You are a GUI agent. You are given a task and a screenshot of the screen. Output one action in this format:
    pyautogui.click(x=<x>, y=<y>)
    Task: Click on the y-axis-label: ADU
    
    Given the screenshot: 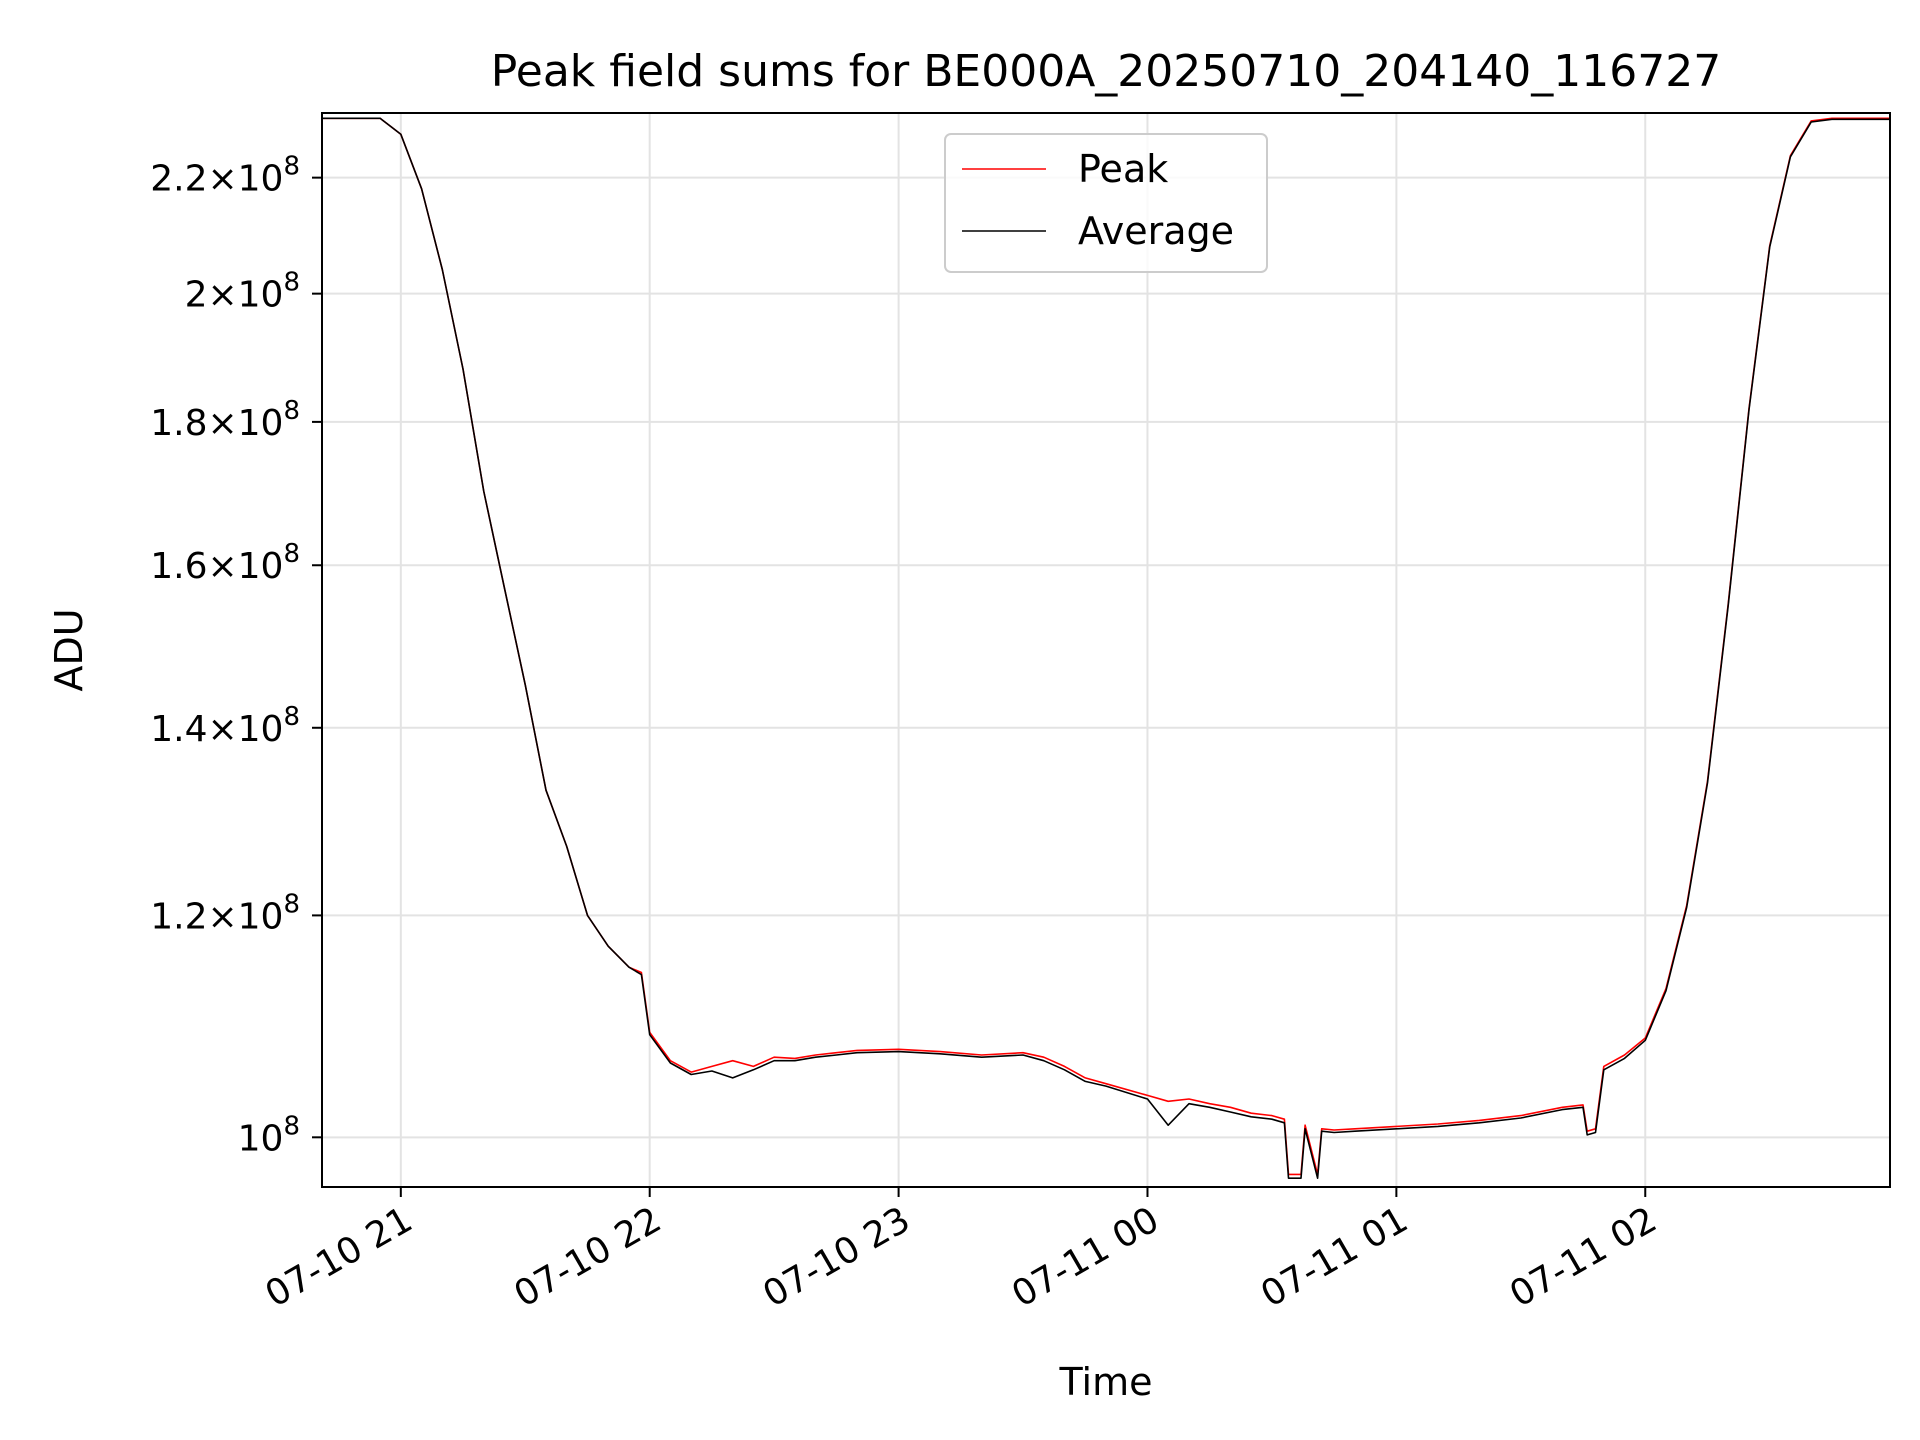 What is the action you would take?
    pyautogui.click(x=69, y=649)
    